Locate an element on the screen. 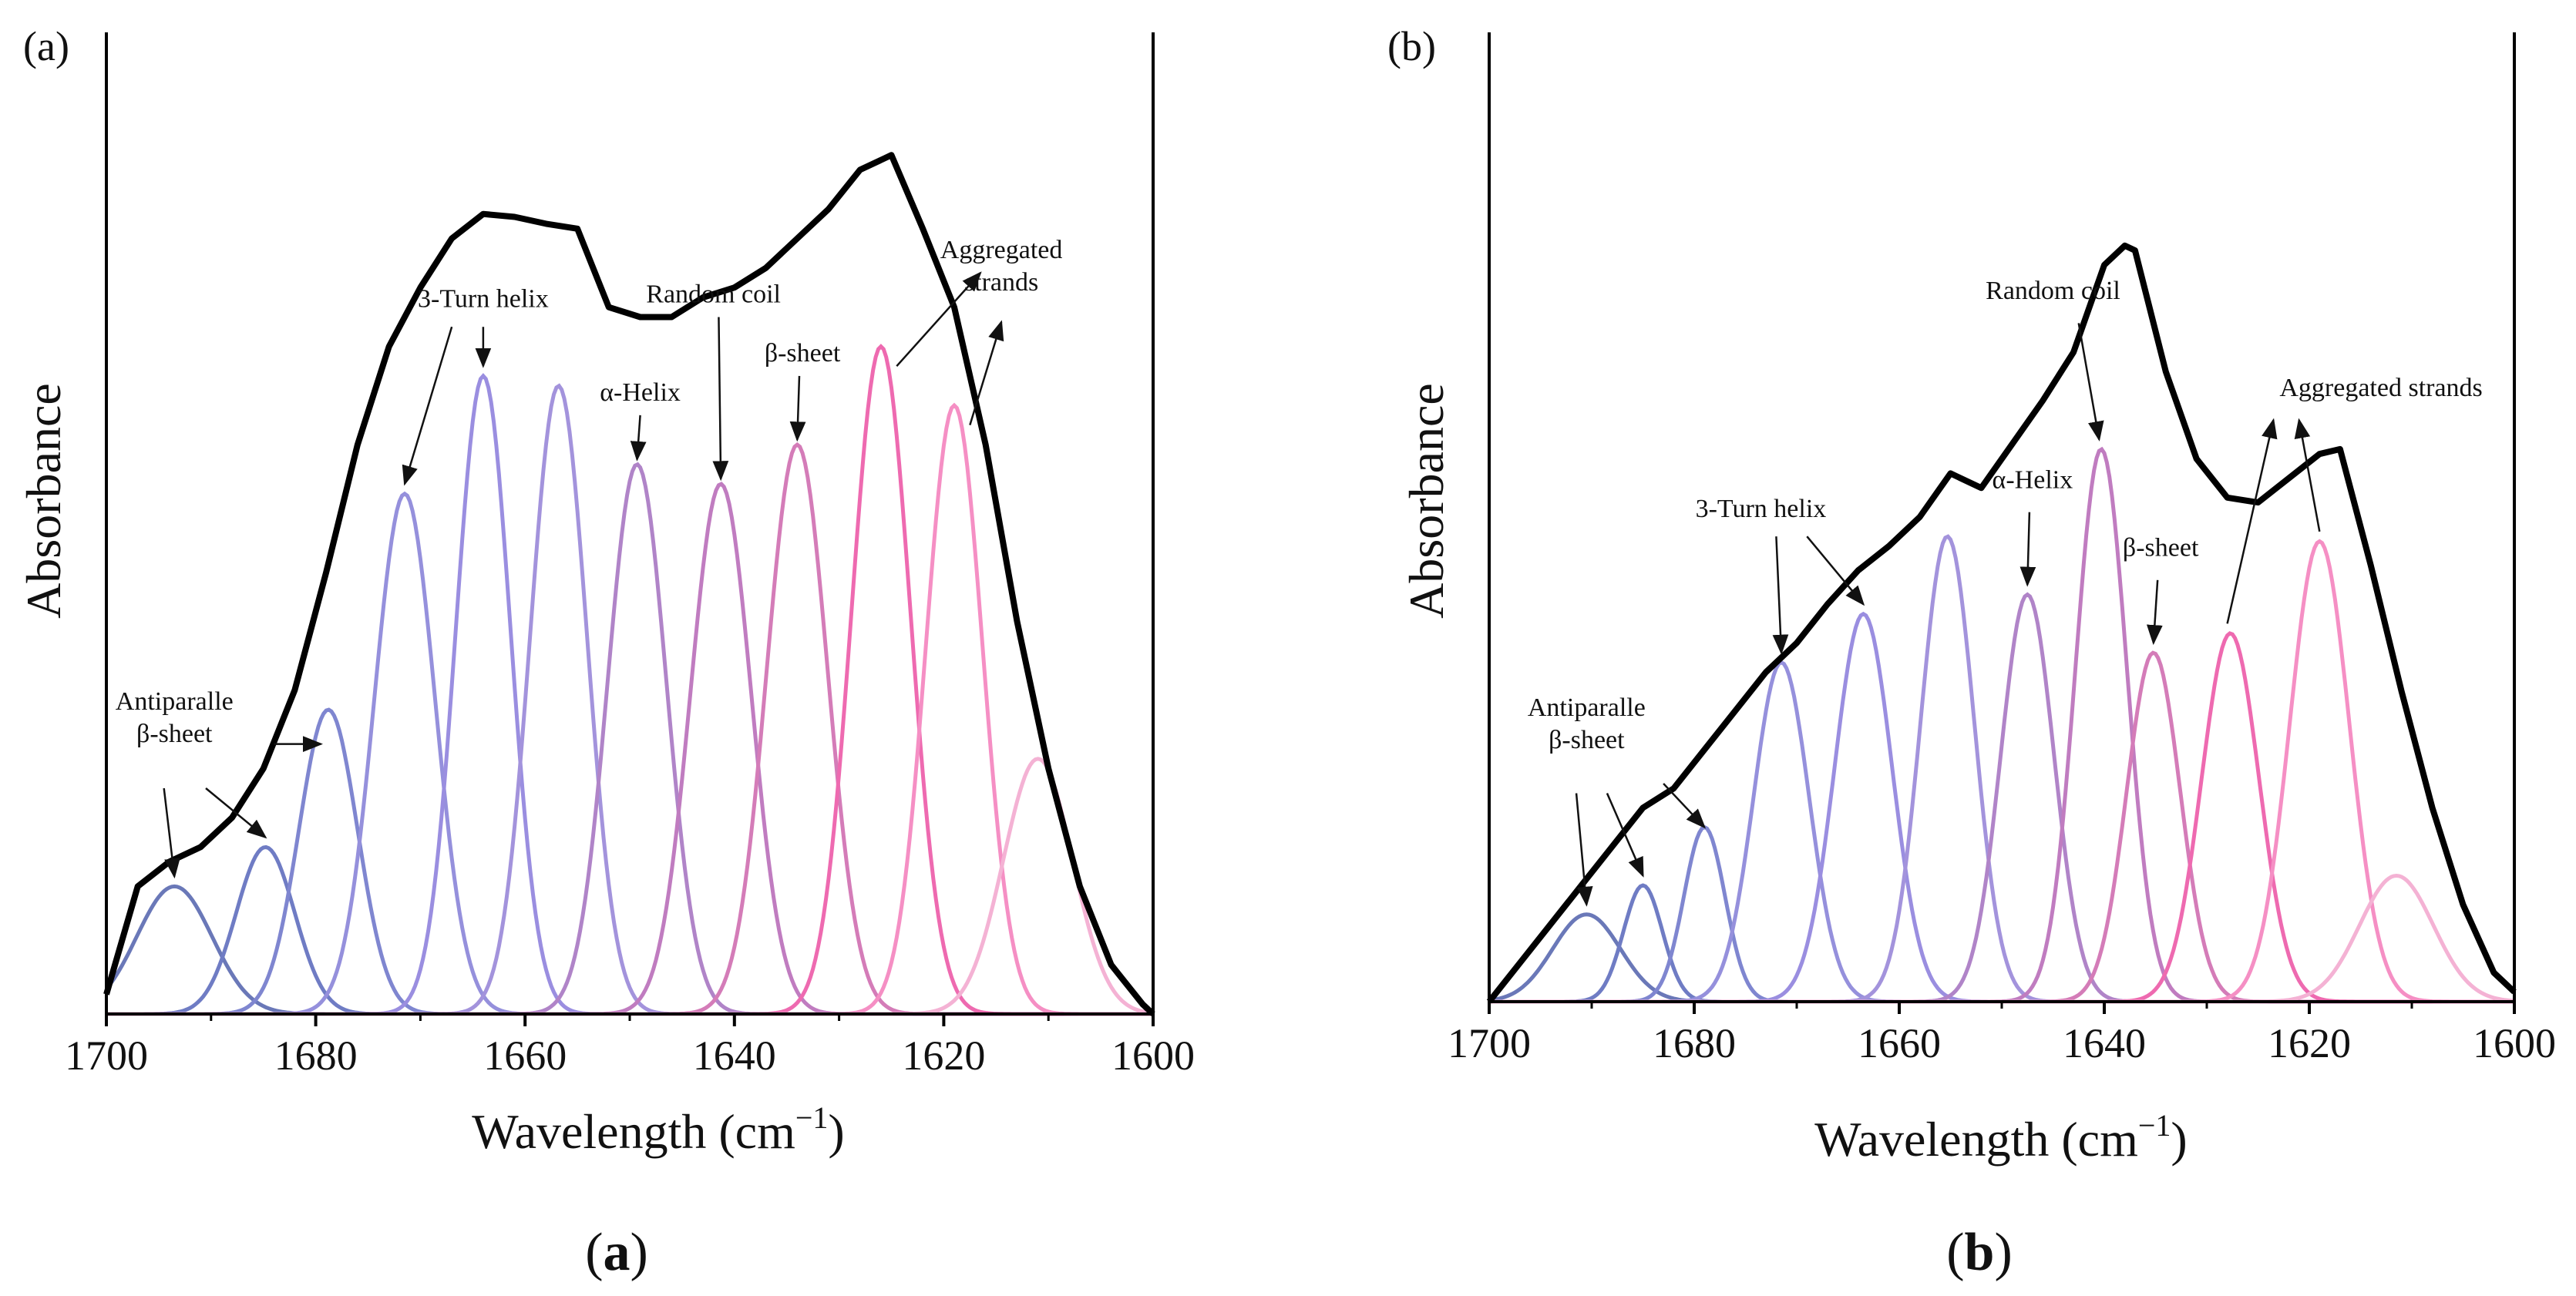 The height and width of the screenshot is (1296, 2576). panel-b-xtick-label-1640: 1640 is located at coordinates (2104, 1043).